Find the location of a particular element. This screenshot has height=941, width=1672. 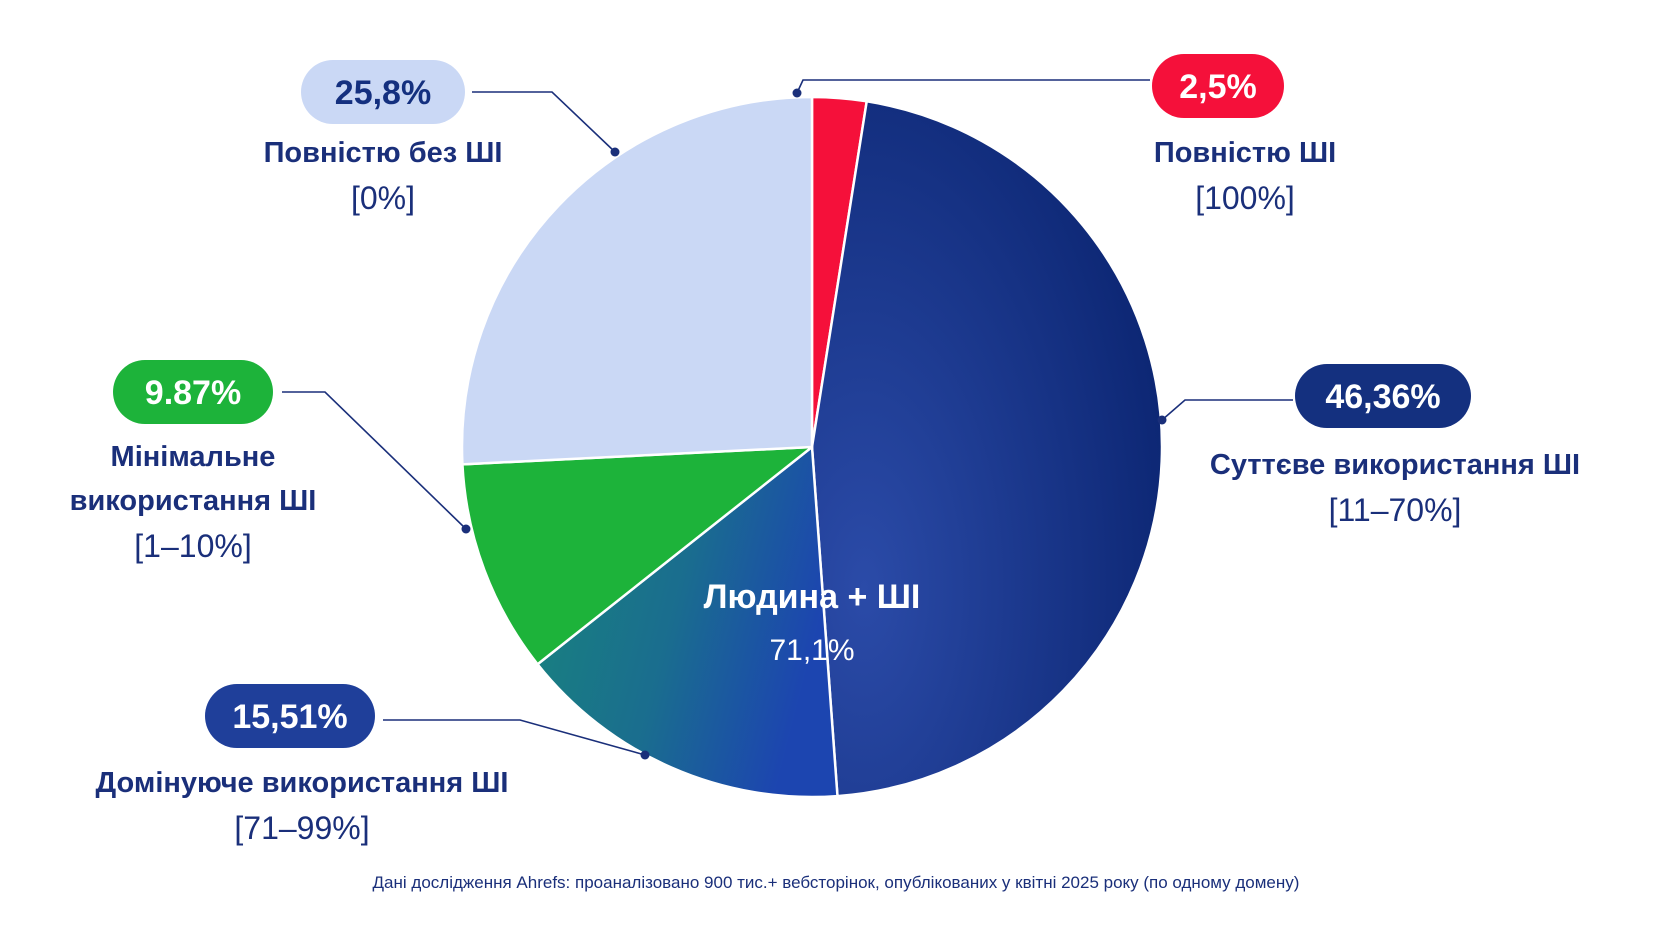

value-badge-text: 15,51% is located at coordinates (289, 717).